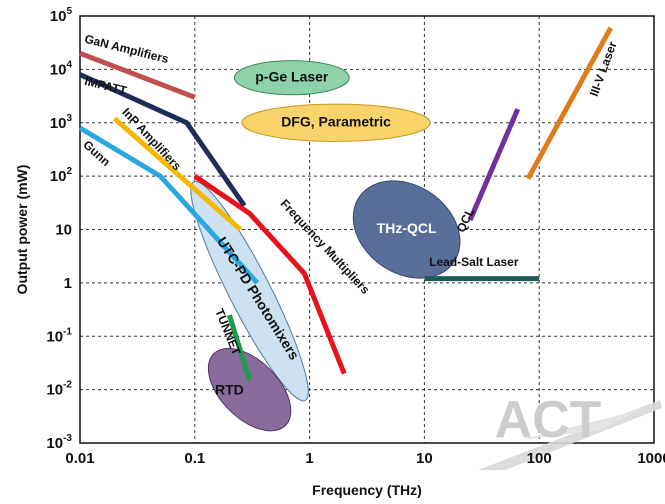 The height and width of the screenshot is (504, 665). What do you see at coordinates (61, 175) in the screenshot?
I see `y-tick-label: 10²` at bounding box center [61, 175].